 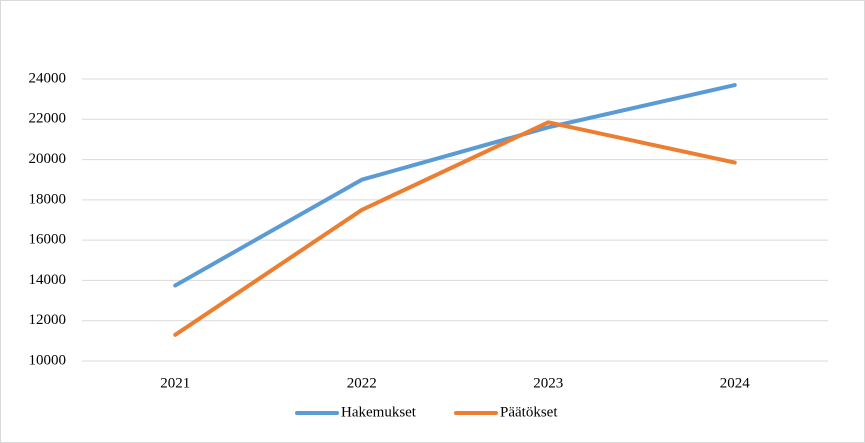 I want to click on y-tick-label: 12000, so click(x=48, y=320).